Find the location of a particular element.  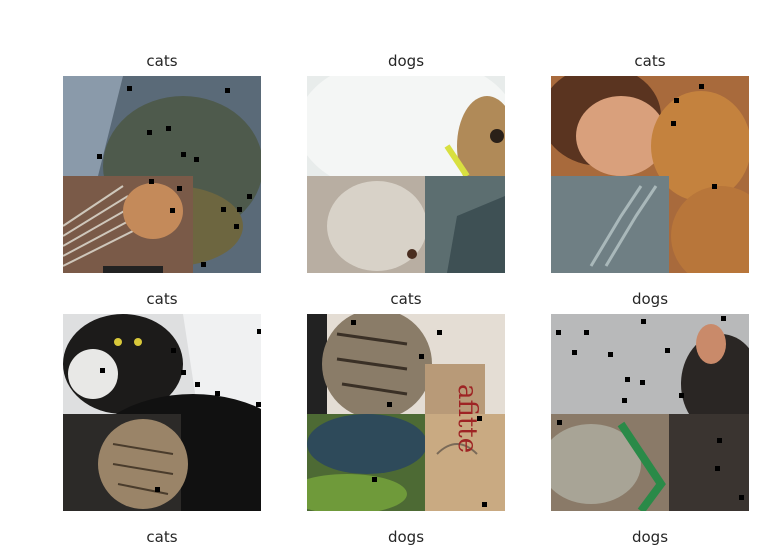

girl-with-cat-augmented-photo is located at coordinates (650, 174).